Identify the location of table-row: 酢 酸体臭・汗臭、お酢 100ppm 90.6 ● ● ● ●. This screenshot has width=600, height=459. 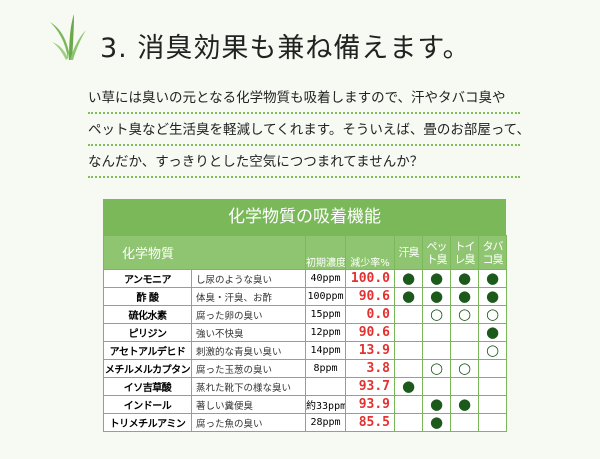
(305, 296).